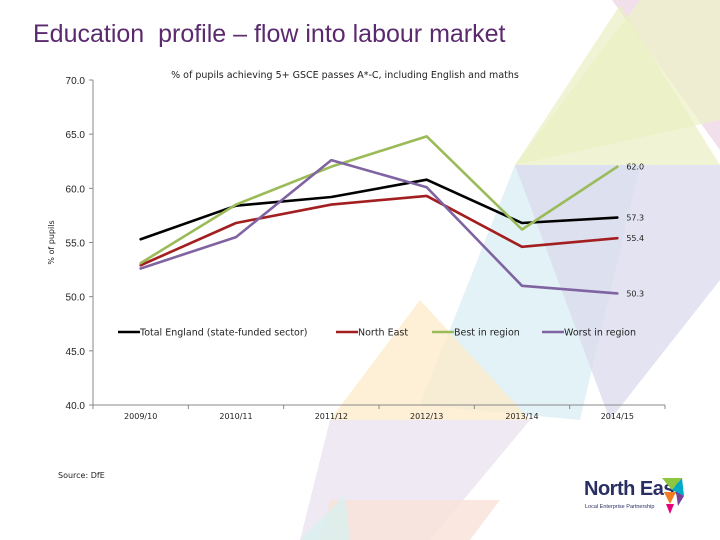 Image resolution: width=720 pixels, height=540 pixels. I want to click on logo-tagline: Local Enterprise Partnership, so click(620, 507).